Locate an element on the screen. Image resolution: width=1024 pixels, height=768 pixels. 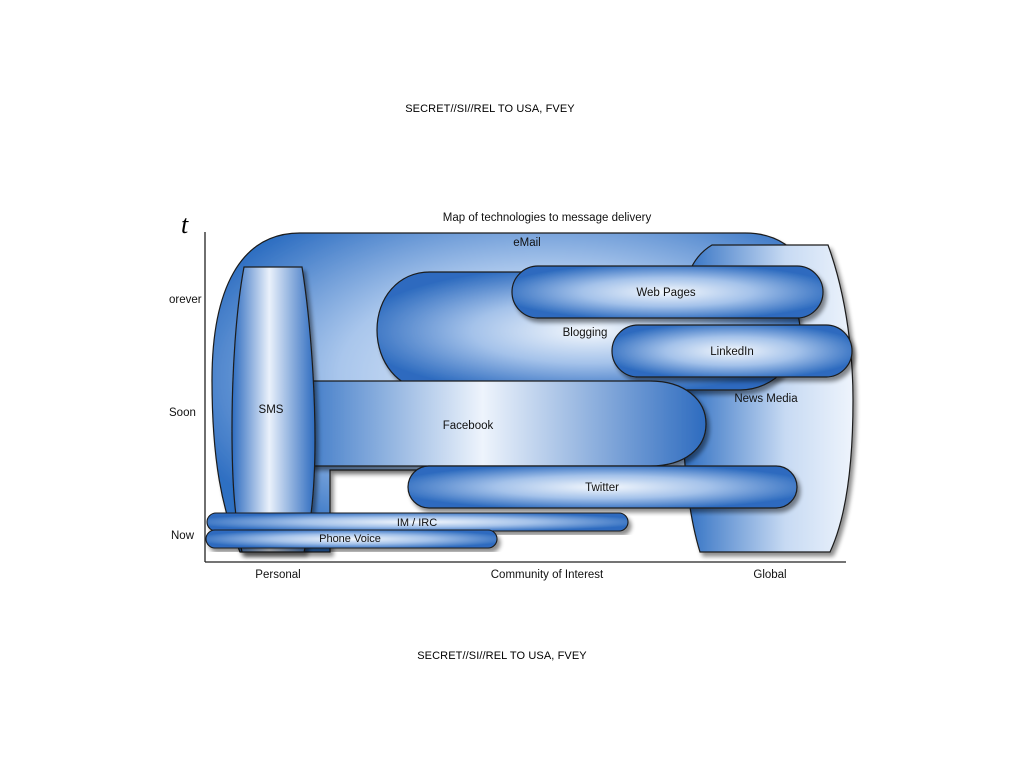
classification-banner-bottom: SECRET//SI//REL TO USA, FVEY is located at coordinates (502, 656).